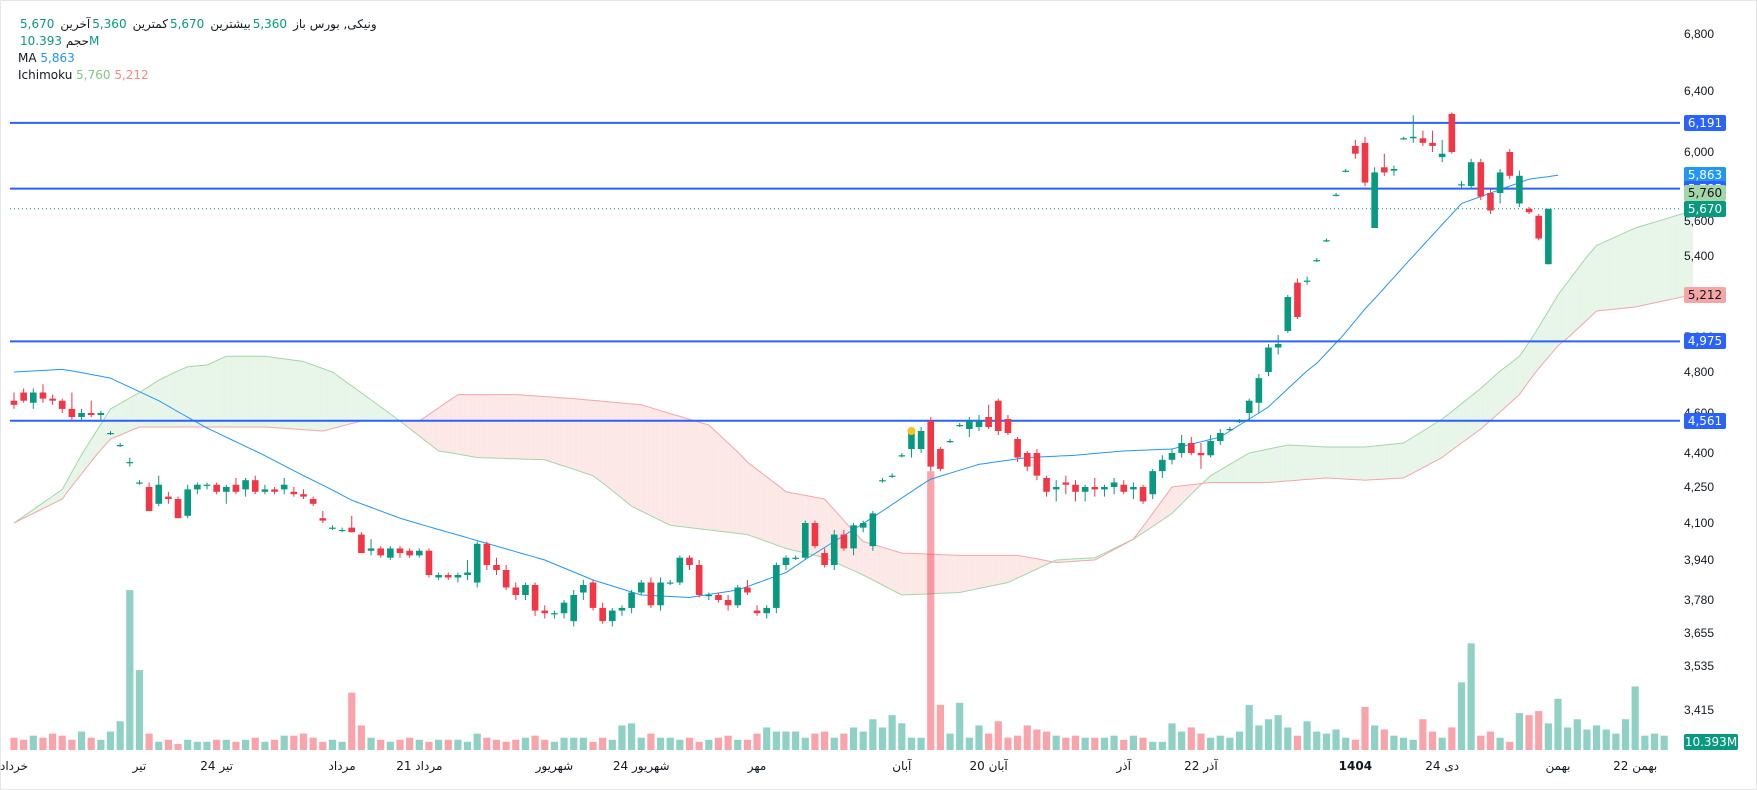 Image resolution: width=1757 pixels, height=790 pixels. Describe the element at coordinates (343, 24) in the screenshot. I see `symbol-title: ونیکی, بورس` at that location.